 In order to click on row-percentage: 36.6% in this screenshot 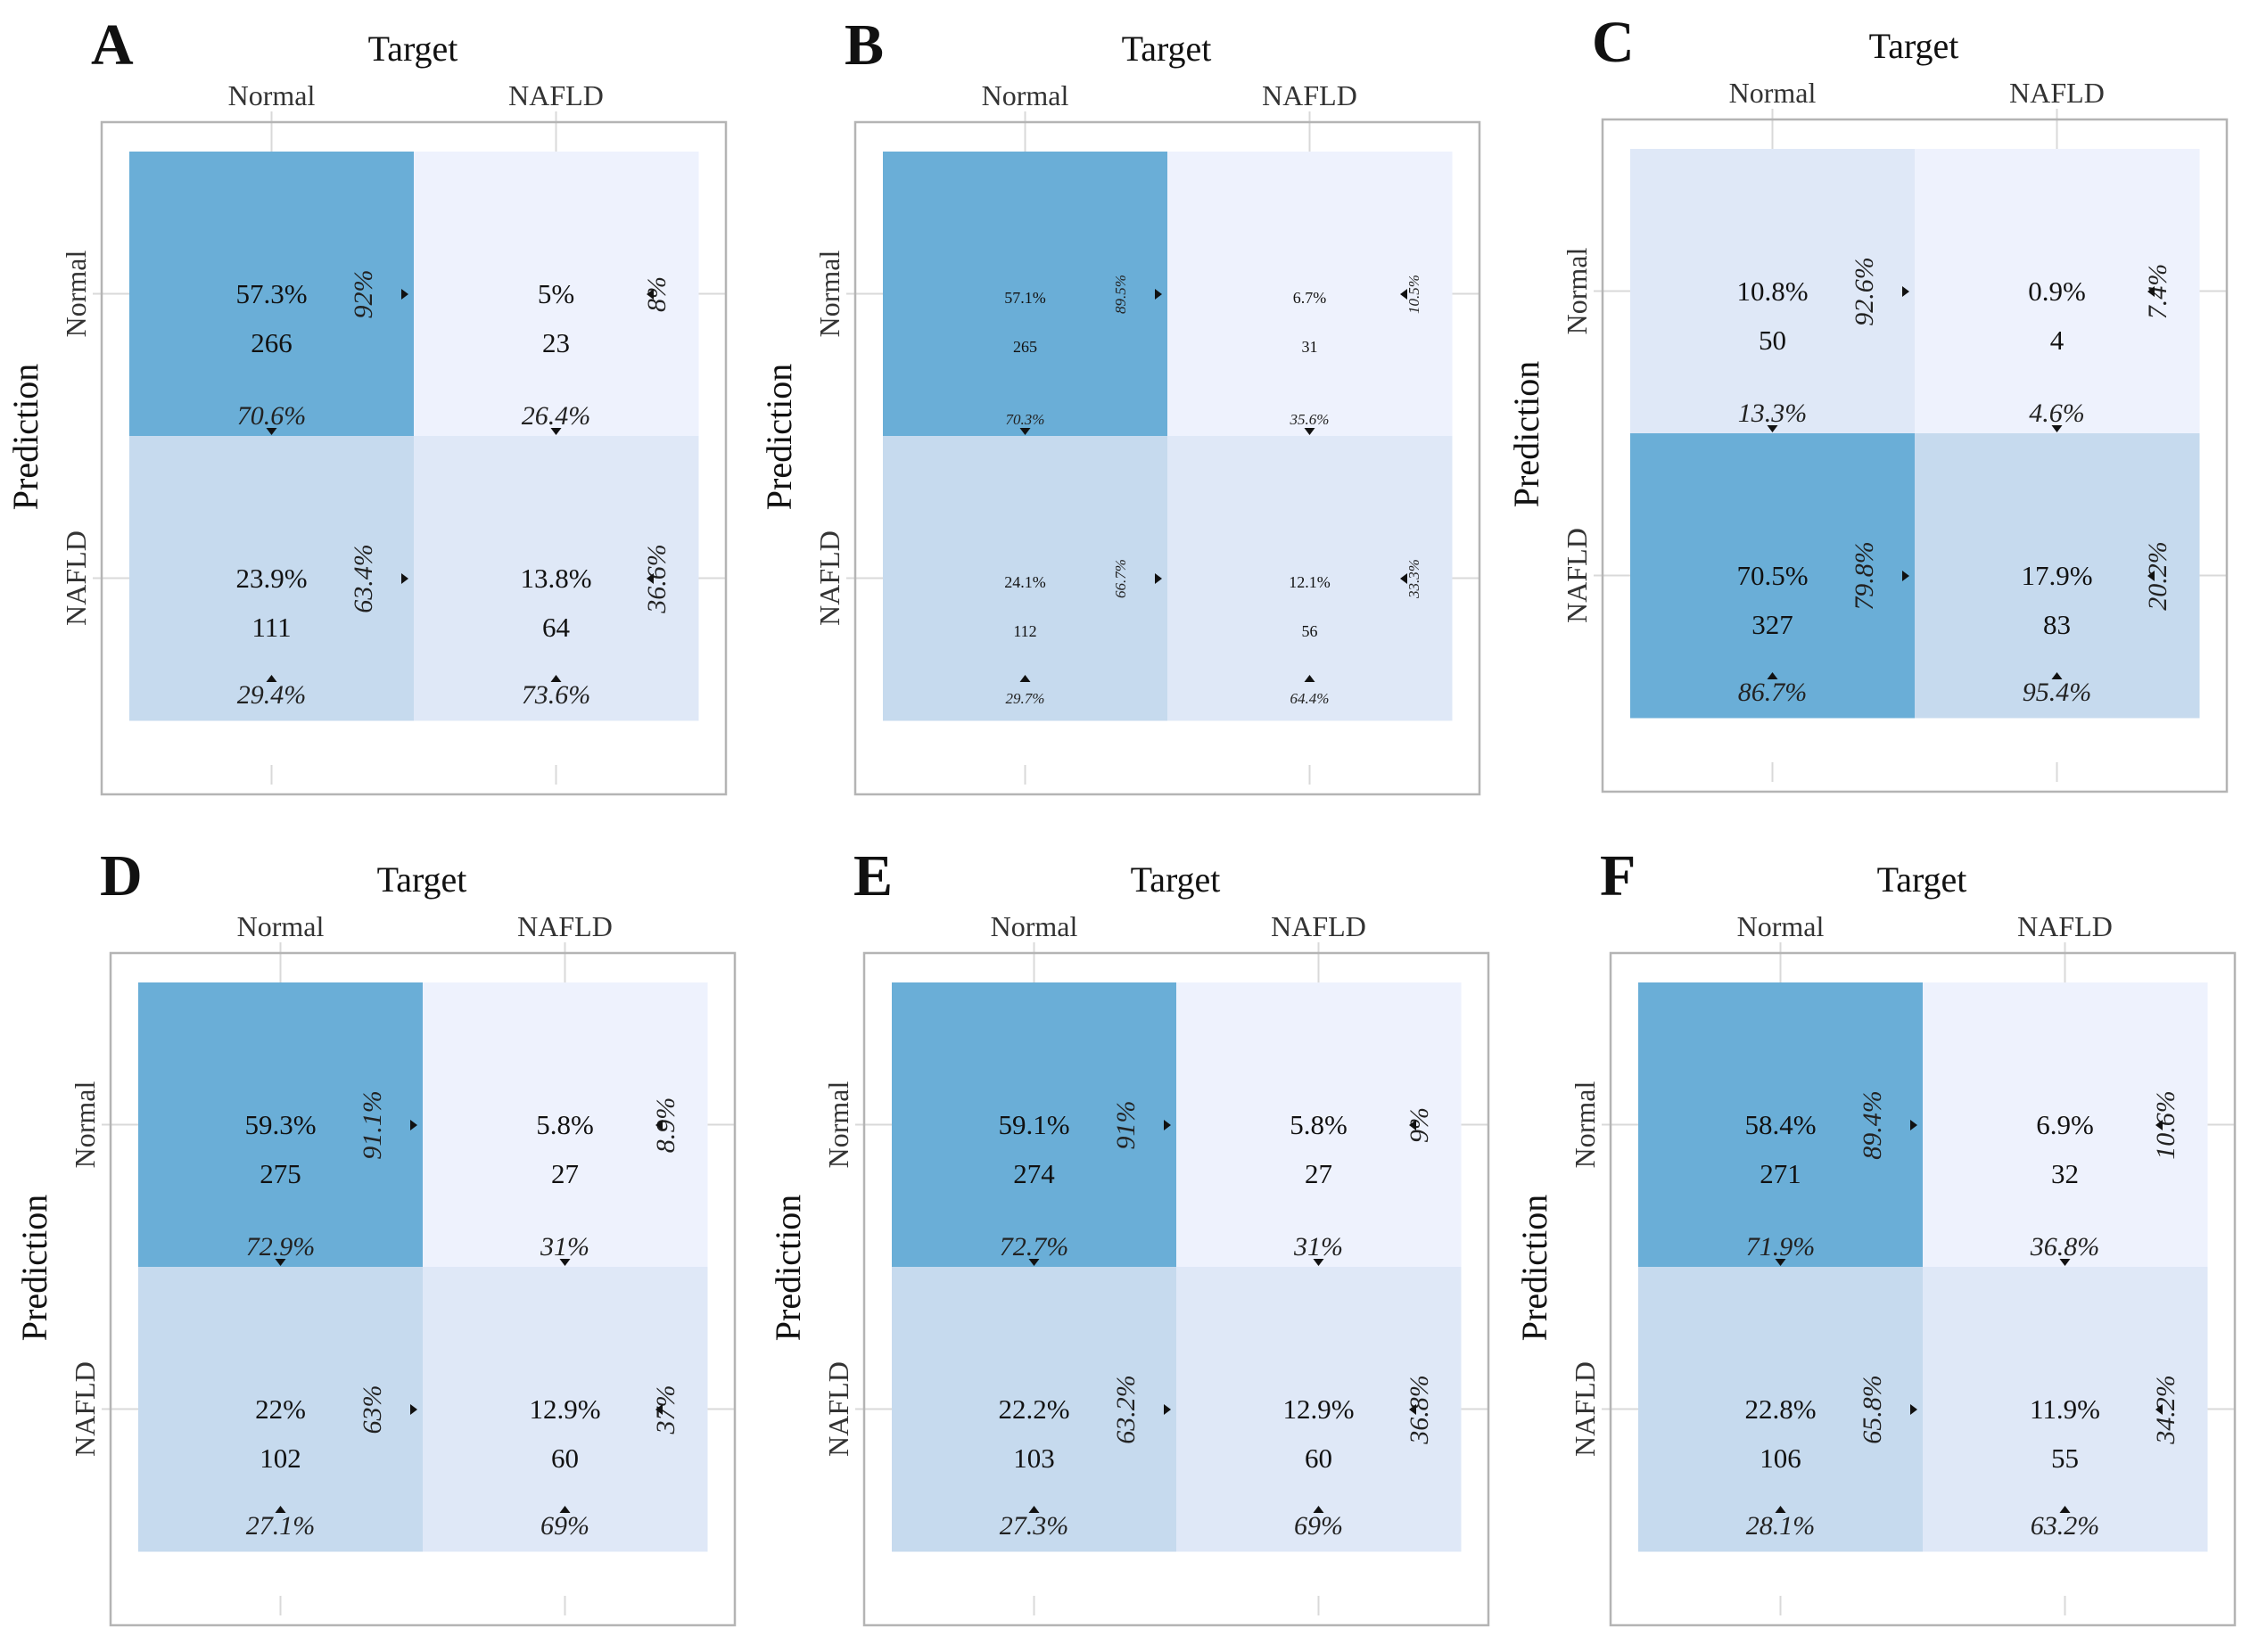, I will do `click(657, 579)`.